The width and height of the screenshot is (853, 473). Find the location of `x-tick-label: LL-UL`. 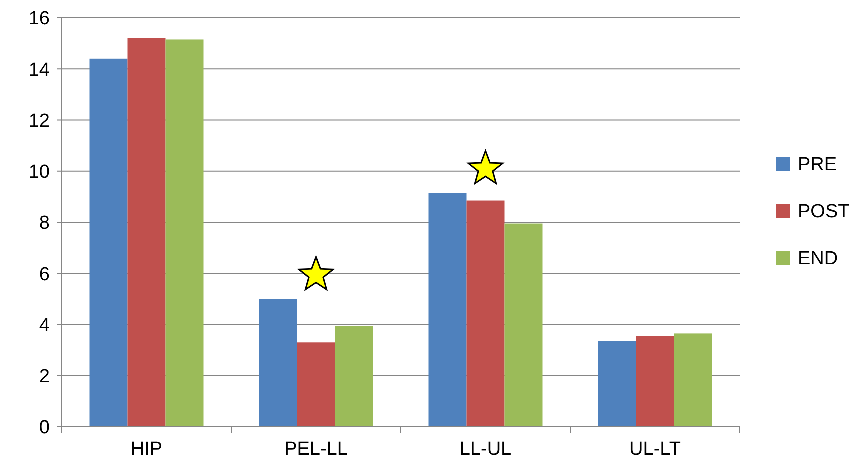

x-tick-label: LL-UL is located at coordinates (486, 449).